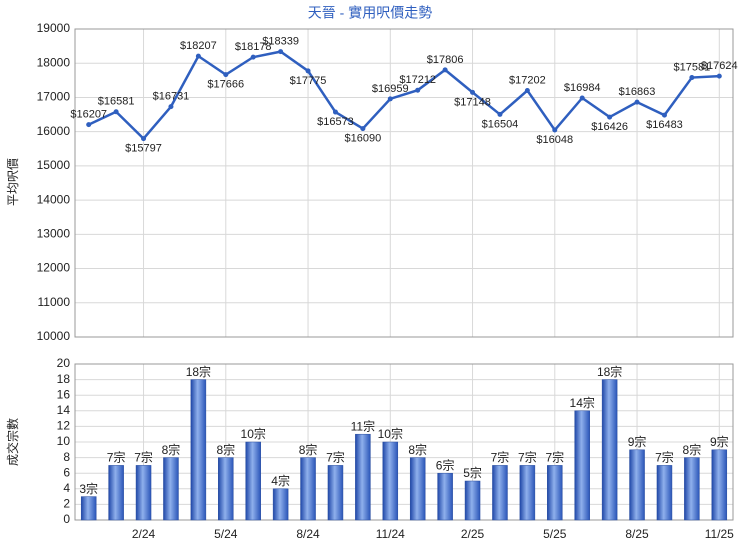  What do you see at coordinates (171, 97) in the screenshot?
I see `data-label: $16731` at bounding box center [171, 97].